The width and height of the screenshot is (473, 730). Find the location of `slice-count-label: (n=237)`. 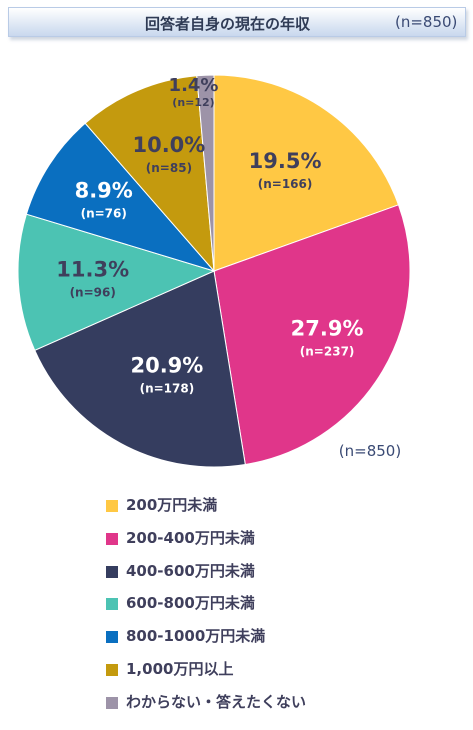

slice-count-label: (n=237) is located at coordinates (327, 352).